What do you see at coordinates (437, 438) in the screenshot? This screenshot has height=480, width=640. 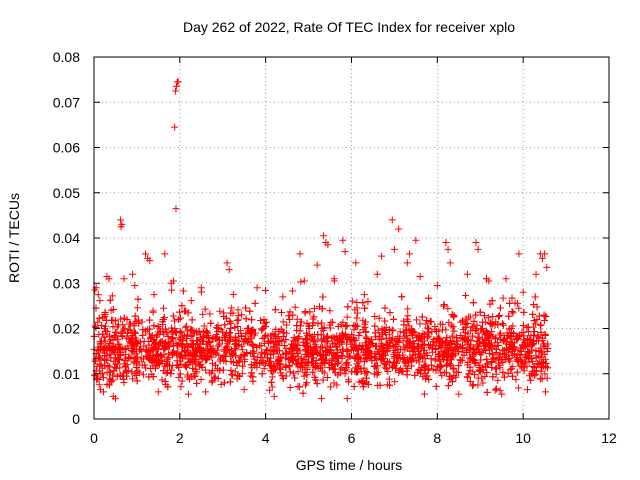 I see `x-tick-label: 8` at bounding box center [437, 438].